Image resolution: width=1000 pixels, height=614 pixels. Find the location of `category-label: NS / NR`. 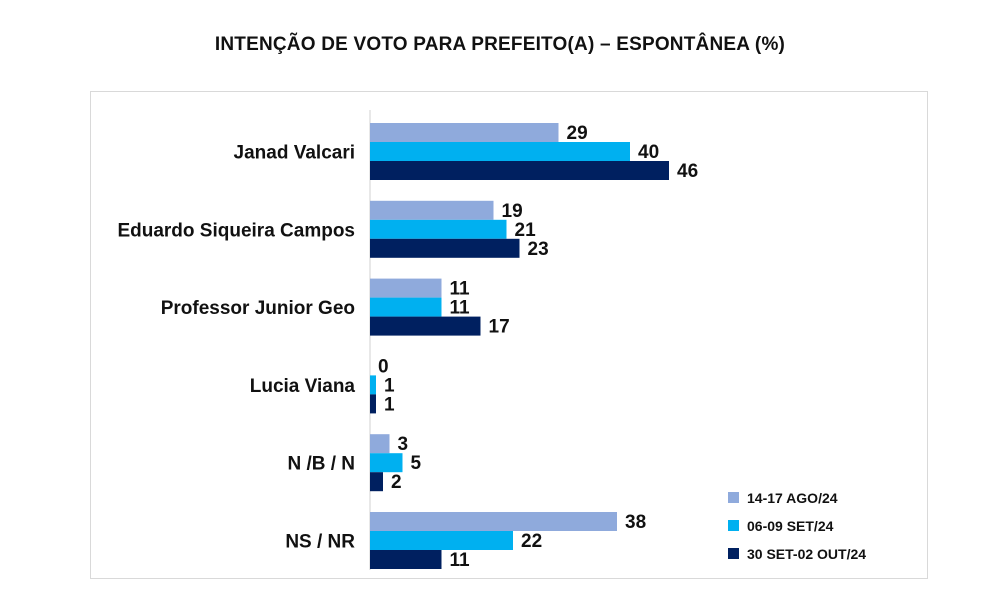

category-label: NS / NR is located at coordinates (320, 542).